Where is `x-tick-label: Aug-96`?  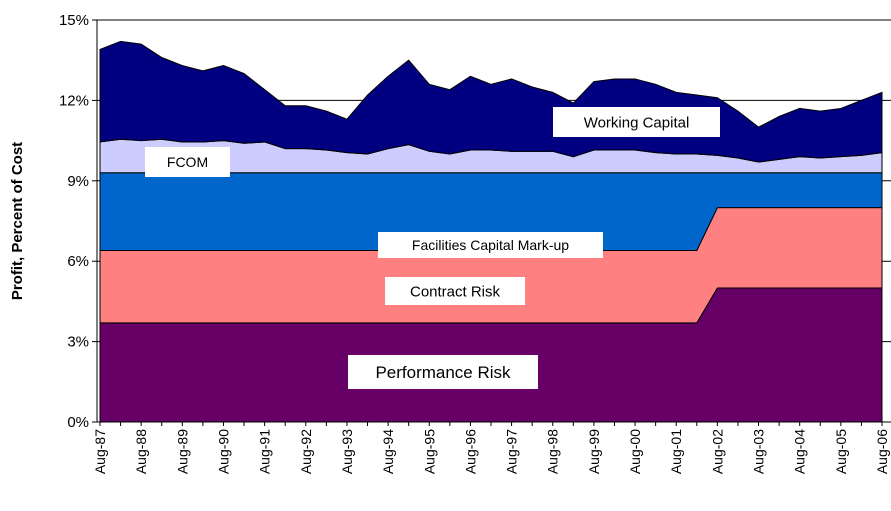
x-tick-label: Aug-96 is located at coordinates (470, 451).